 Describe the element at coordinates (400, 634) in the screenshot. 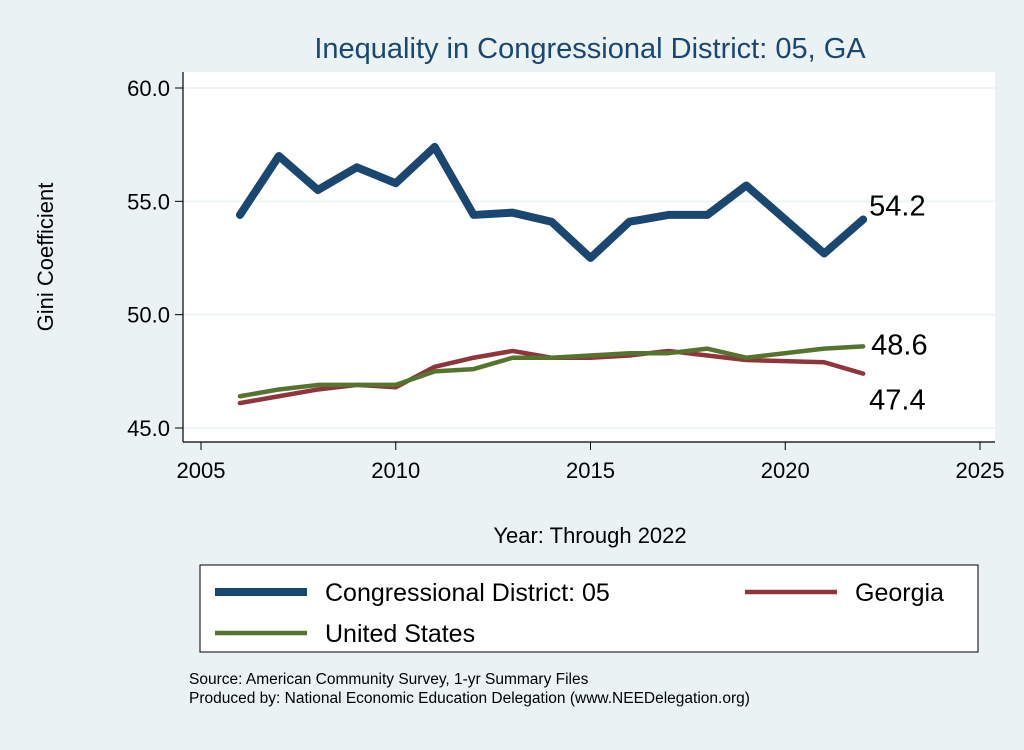

I see `legend-label: United States` at that location.